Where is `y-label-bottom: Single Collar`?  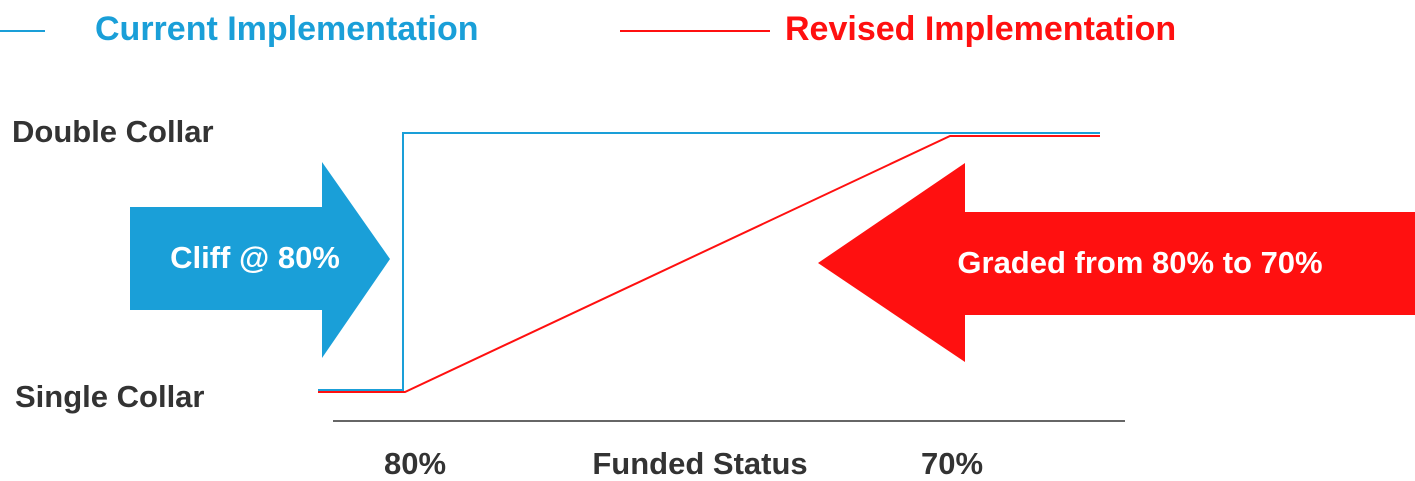
y-label-bottom: Single Collar is located at coordinates (109, 396).